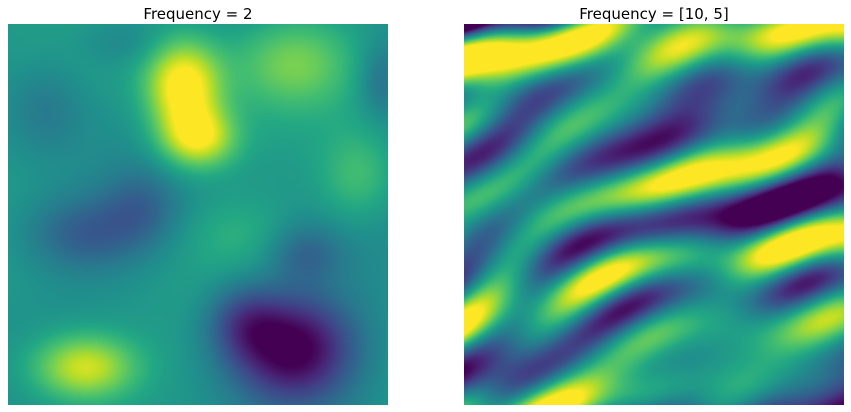 This screenshot has width=851, height=412. Describe the element at coordinates (654, 14) in the screenshot. I see `panel-title-right: Frequency = [10, 5]` at that location.